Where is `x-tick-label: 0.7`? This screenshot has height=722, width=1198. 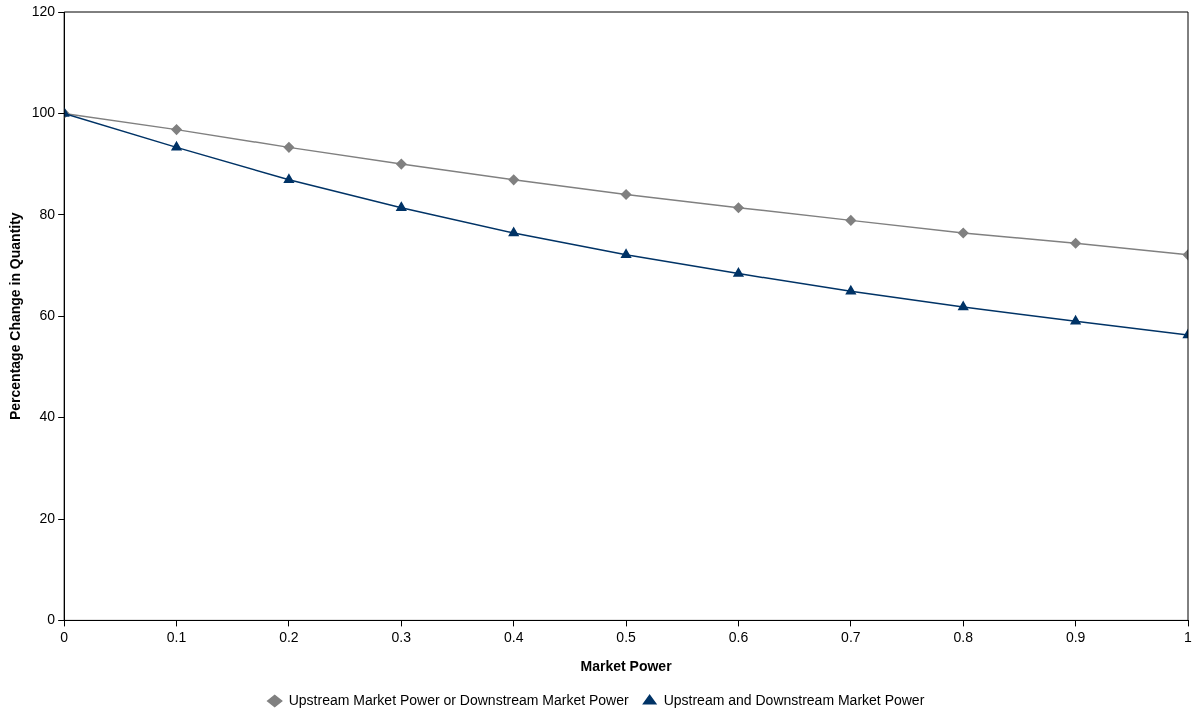
x-tick-label: 0.7 is located at coordinates (851, 636).